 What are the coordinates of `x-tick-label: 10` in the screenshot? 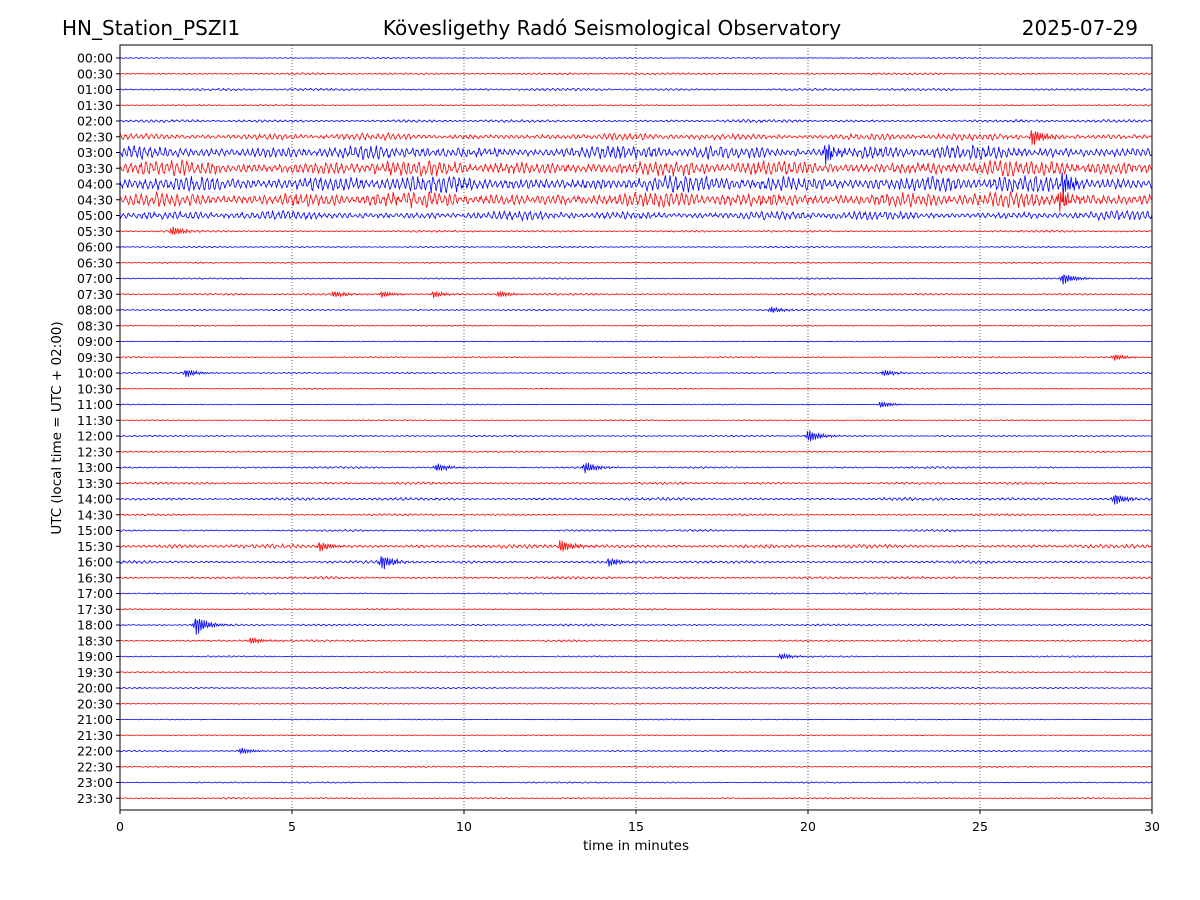 It's located at (464, 826).